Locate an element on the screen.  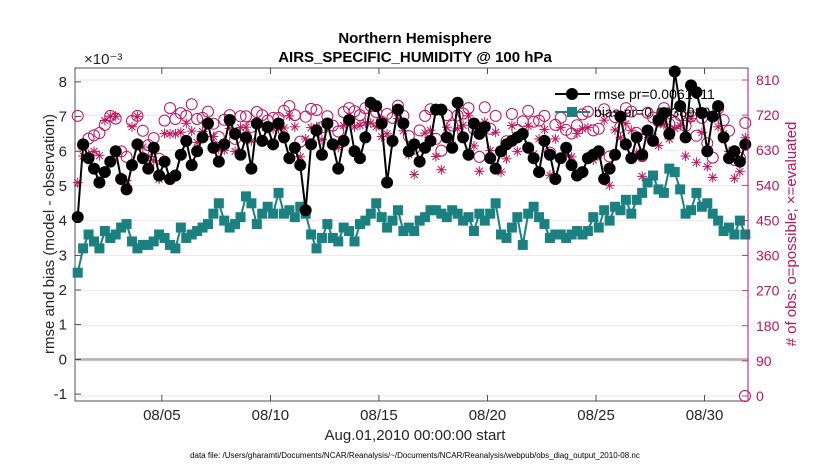
y2-tick-label-2: 180 is located at coordinates (768, 326).